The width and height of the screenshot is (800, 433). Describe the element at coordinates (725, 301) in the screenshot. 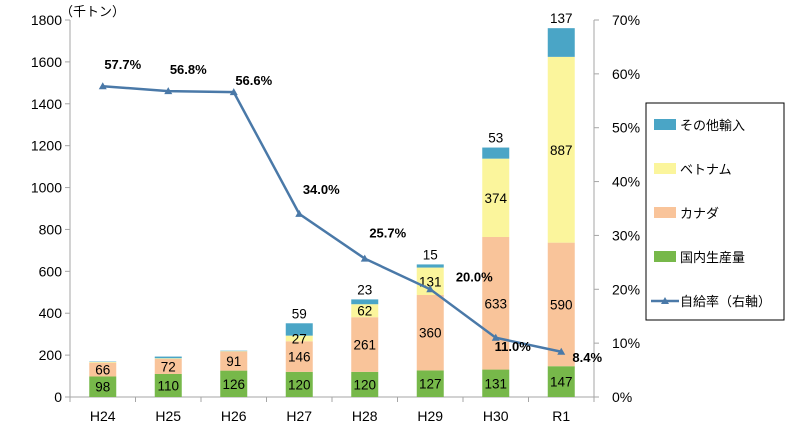

I see `legend-label: 自給率（右軸）` at that location.